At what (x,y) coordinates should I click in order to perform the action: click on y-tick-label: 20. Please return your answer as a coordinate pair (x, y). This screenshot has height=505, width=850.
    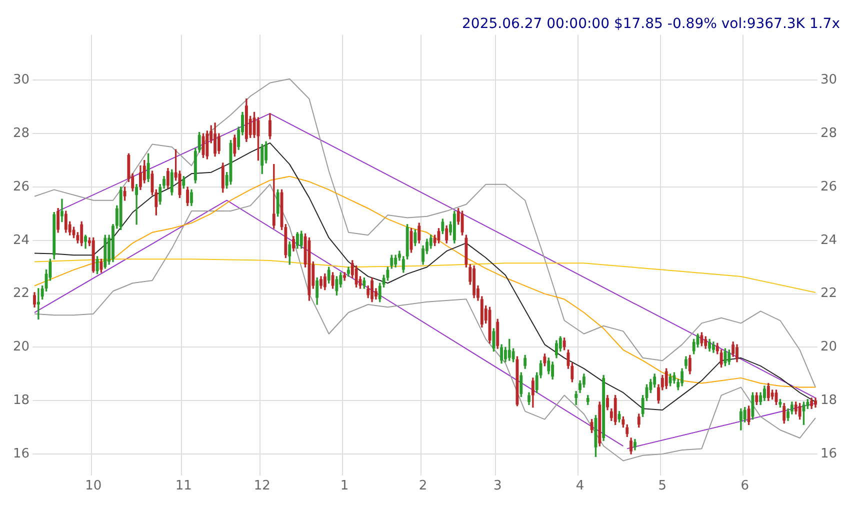
    Looking at the image, I should click on (21, 347).